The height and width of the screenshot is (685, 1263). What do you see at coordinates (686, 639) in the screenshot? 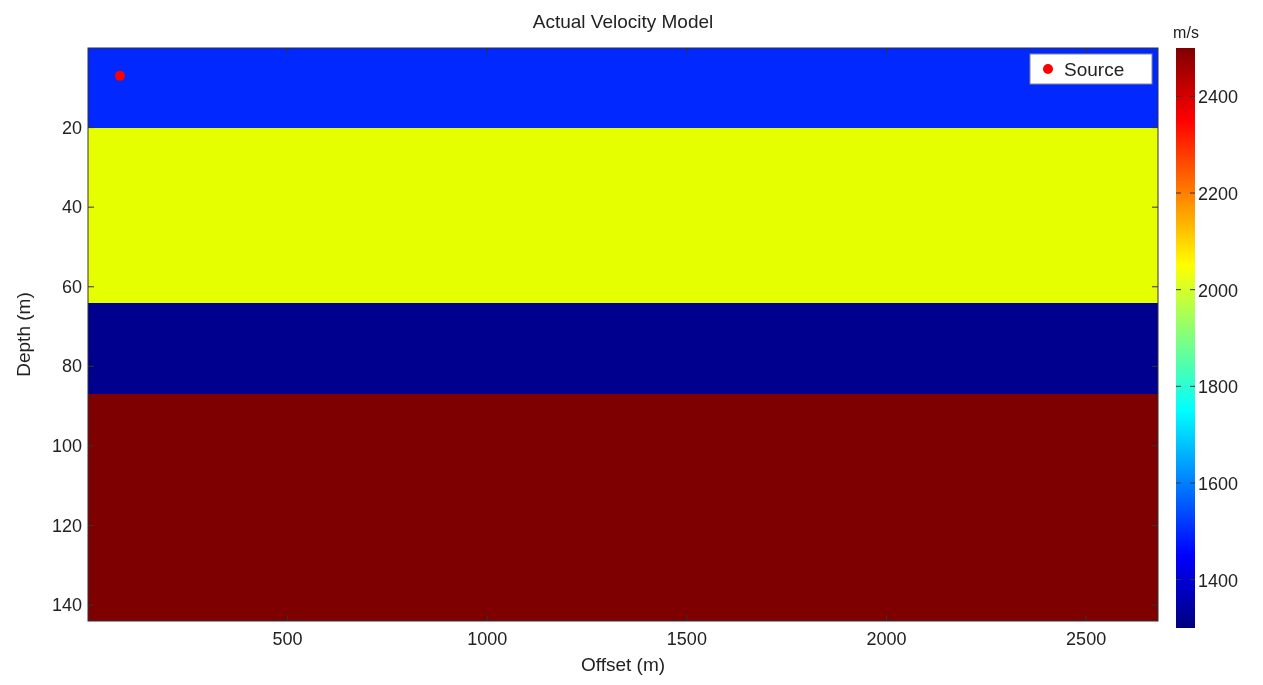
I see `x-tick-label: 1500` at bounding box center [686, 639].